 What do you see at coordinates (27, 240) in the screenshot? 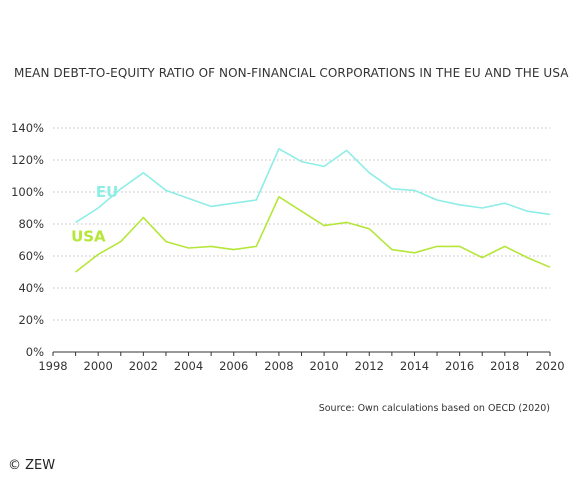
I see `y-axis-ticks: 0% 20% 40% 60% 80% 100% 120% 140%` at bounding box center [27, 240].